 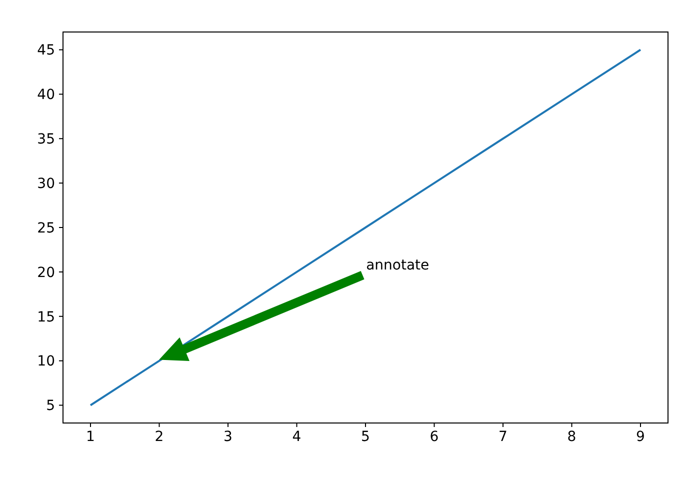 What do you see at coordinates (90, 437) in the screenshot?
I see `x-tick-label: 1` at bounding box center [90, 437].